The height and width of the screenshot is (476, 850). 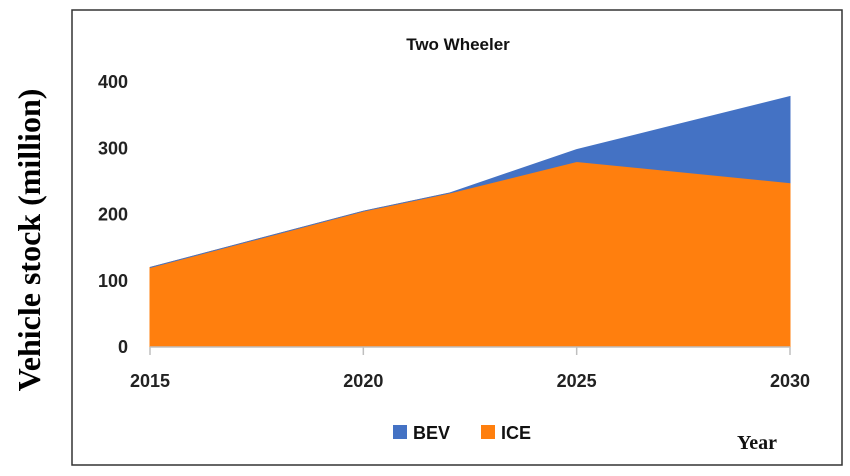 What do you see at coordinates (363, 381) in the screenshot?
I see `x-tick-label: 2020` at bounding box center [363, 381].